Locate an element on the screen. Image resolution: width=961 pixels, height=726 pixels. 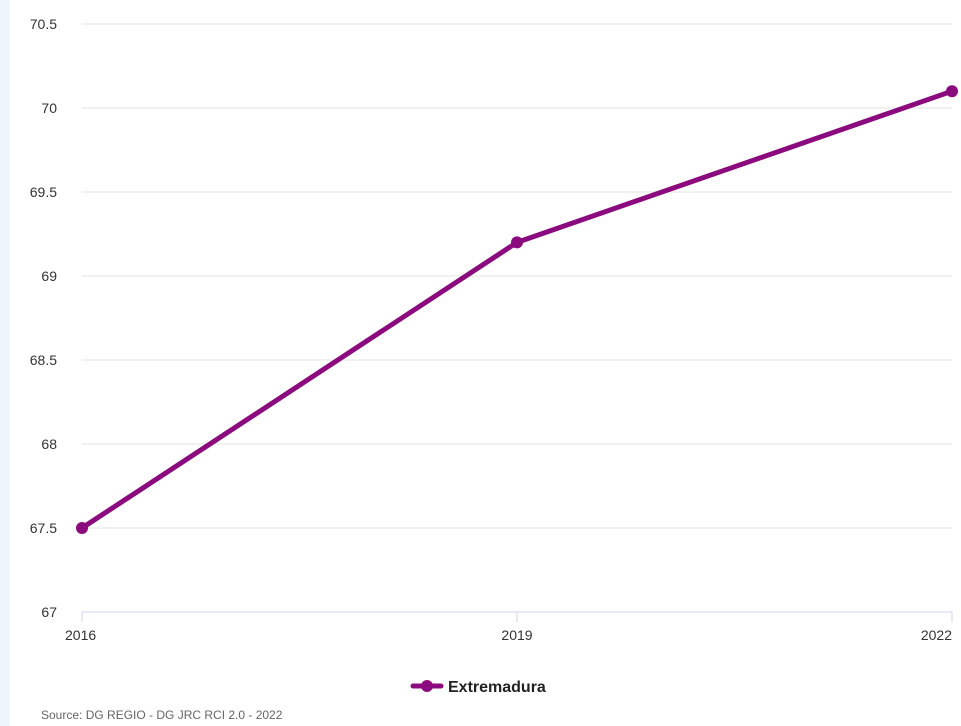
x-tick-label: 2016 is located at coordinates (80, 635).